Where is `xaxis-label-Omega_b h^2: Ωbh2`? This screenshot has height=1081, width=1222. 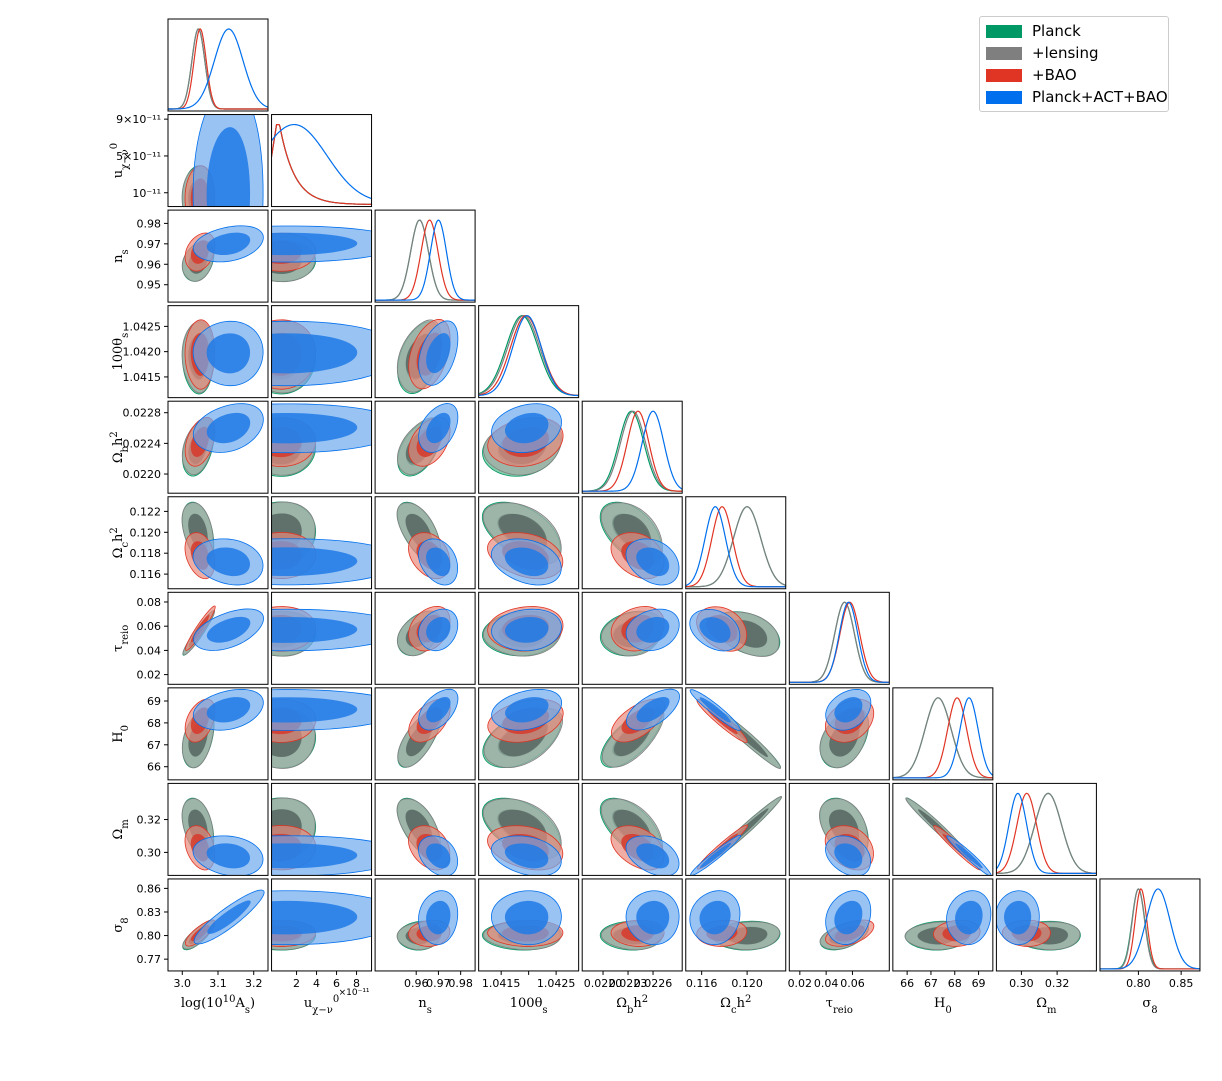 xaxis-label-Omega_b h^2: Ωbh2 is located at coordinates (632, 1004).